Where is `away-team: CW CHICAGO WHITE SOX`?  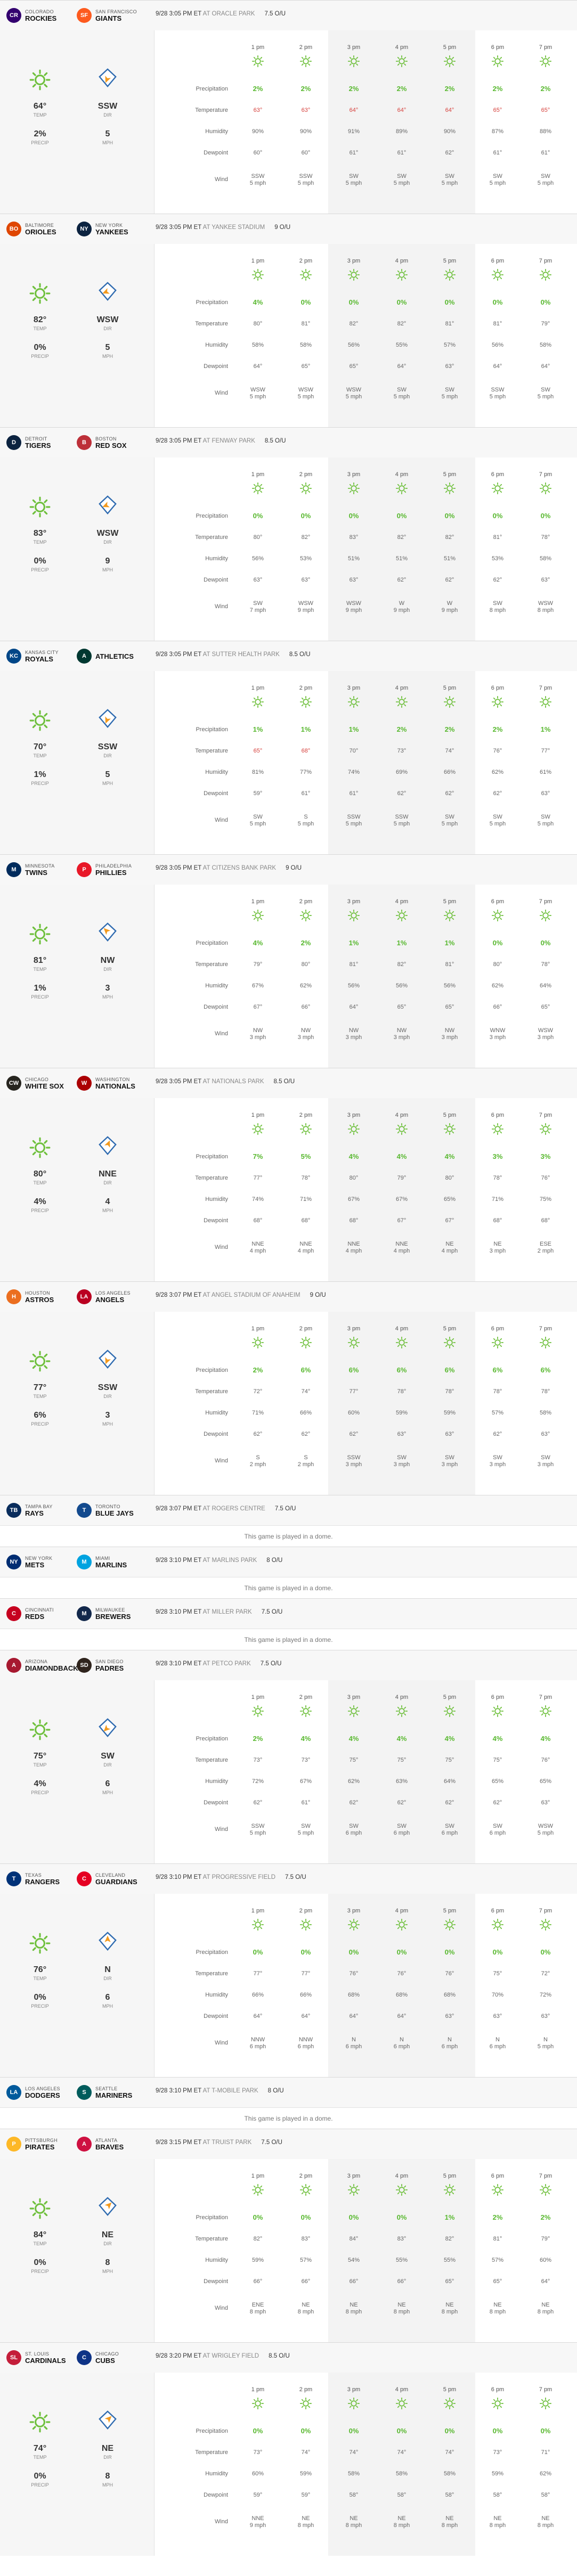 away-team: CW CHICAGO WHITE SOX is located at coordinates (41, 1083).